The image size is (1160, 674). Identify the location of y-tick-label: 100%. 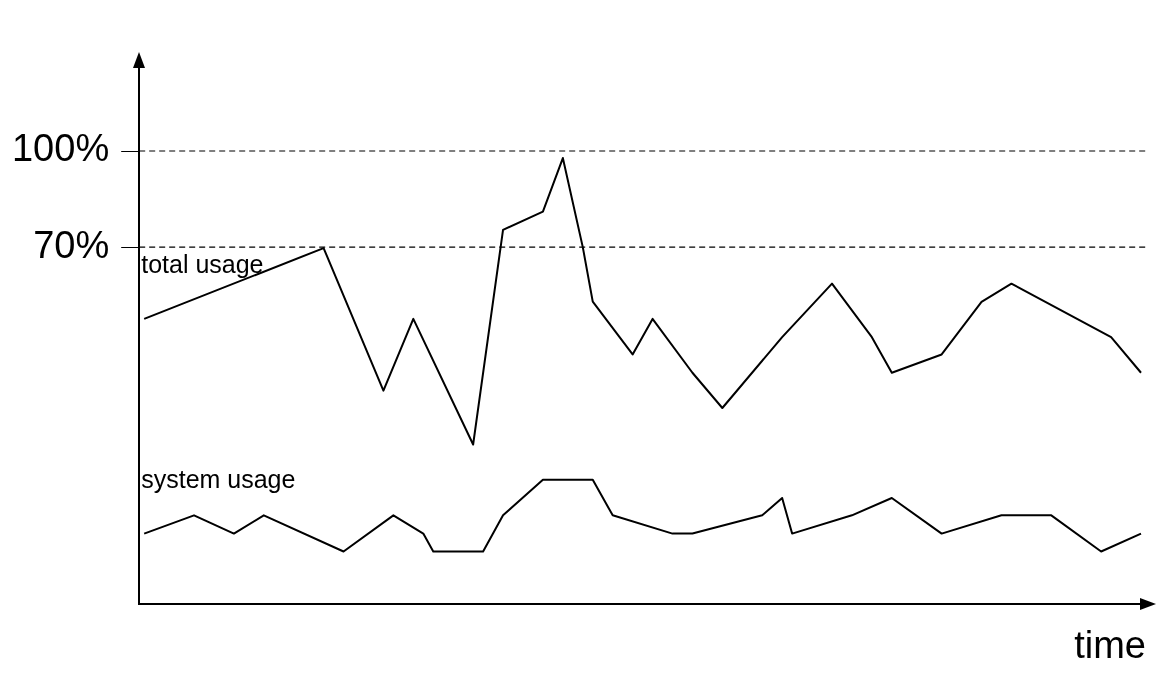
(60, 148).